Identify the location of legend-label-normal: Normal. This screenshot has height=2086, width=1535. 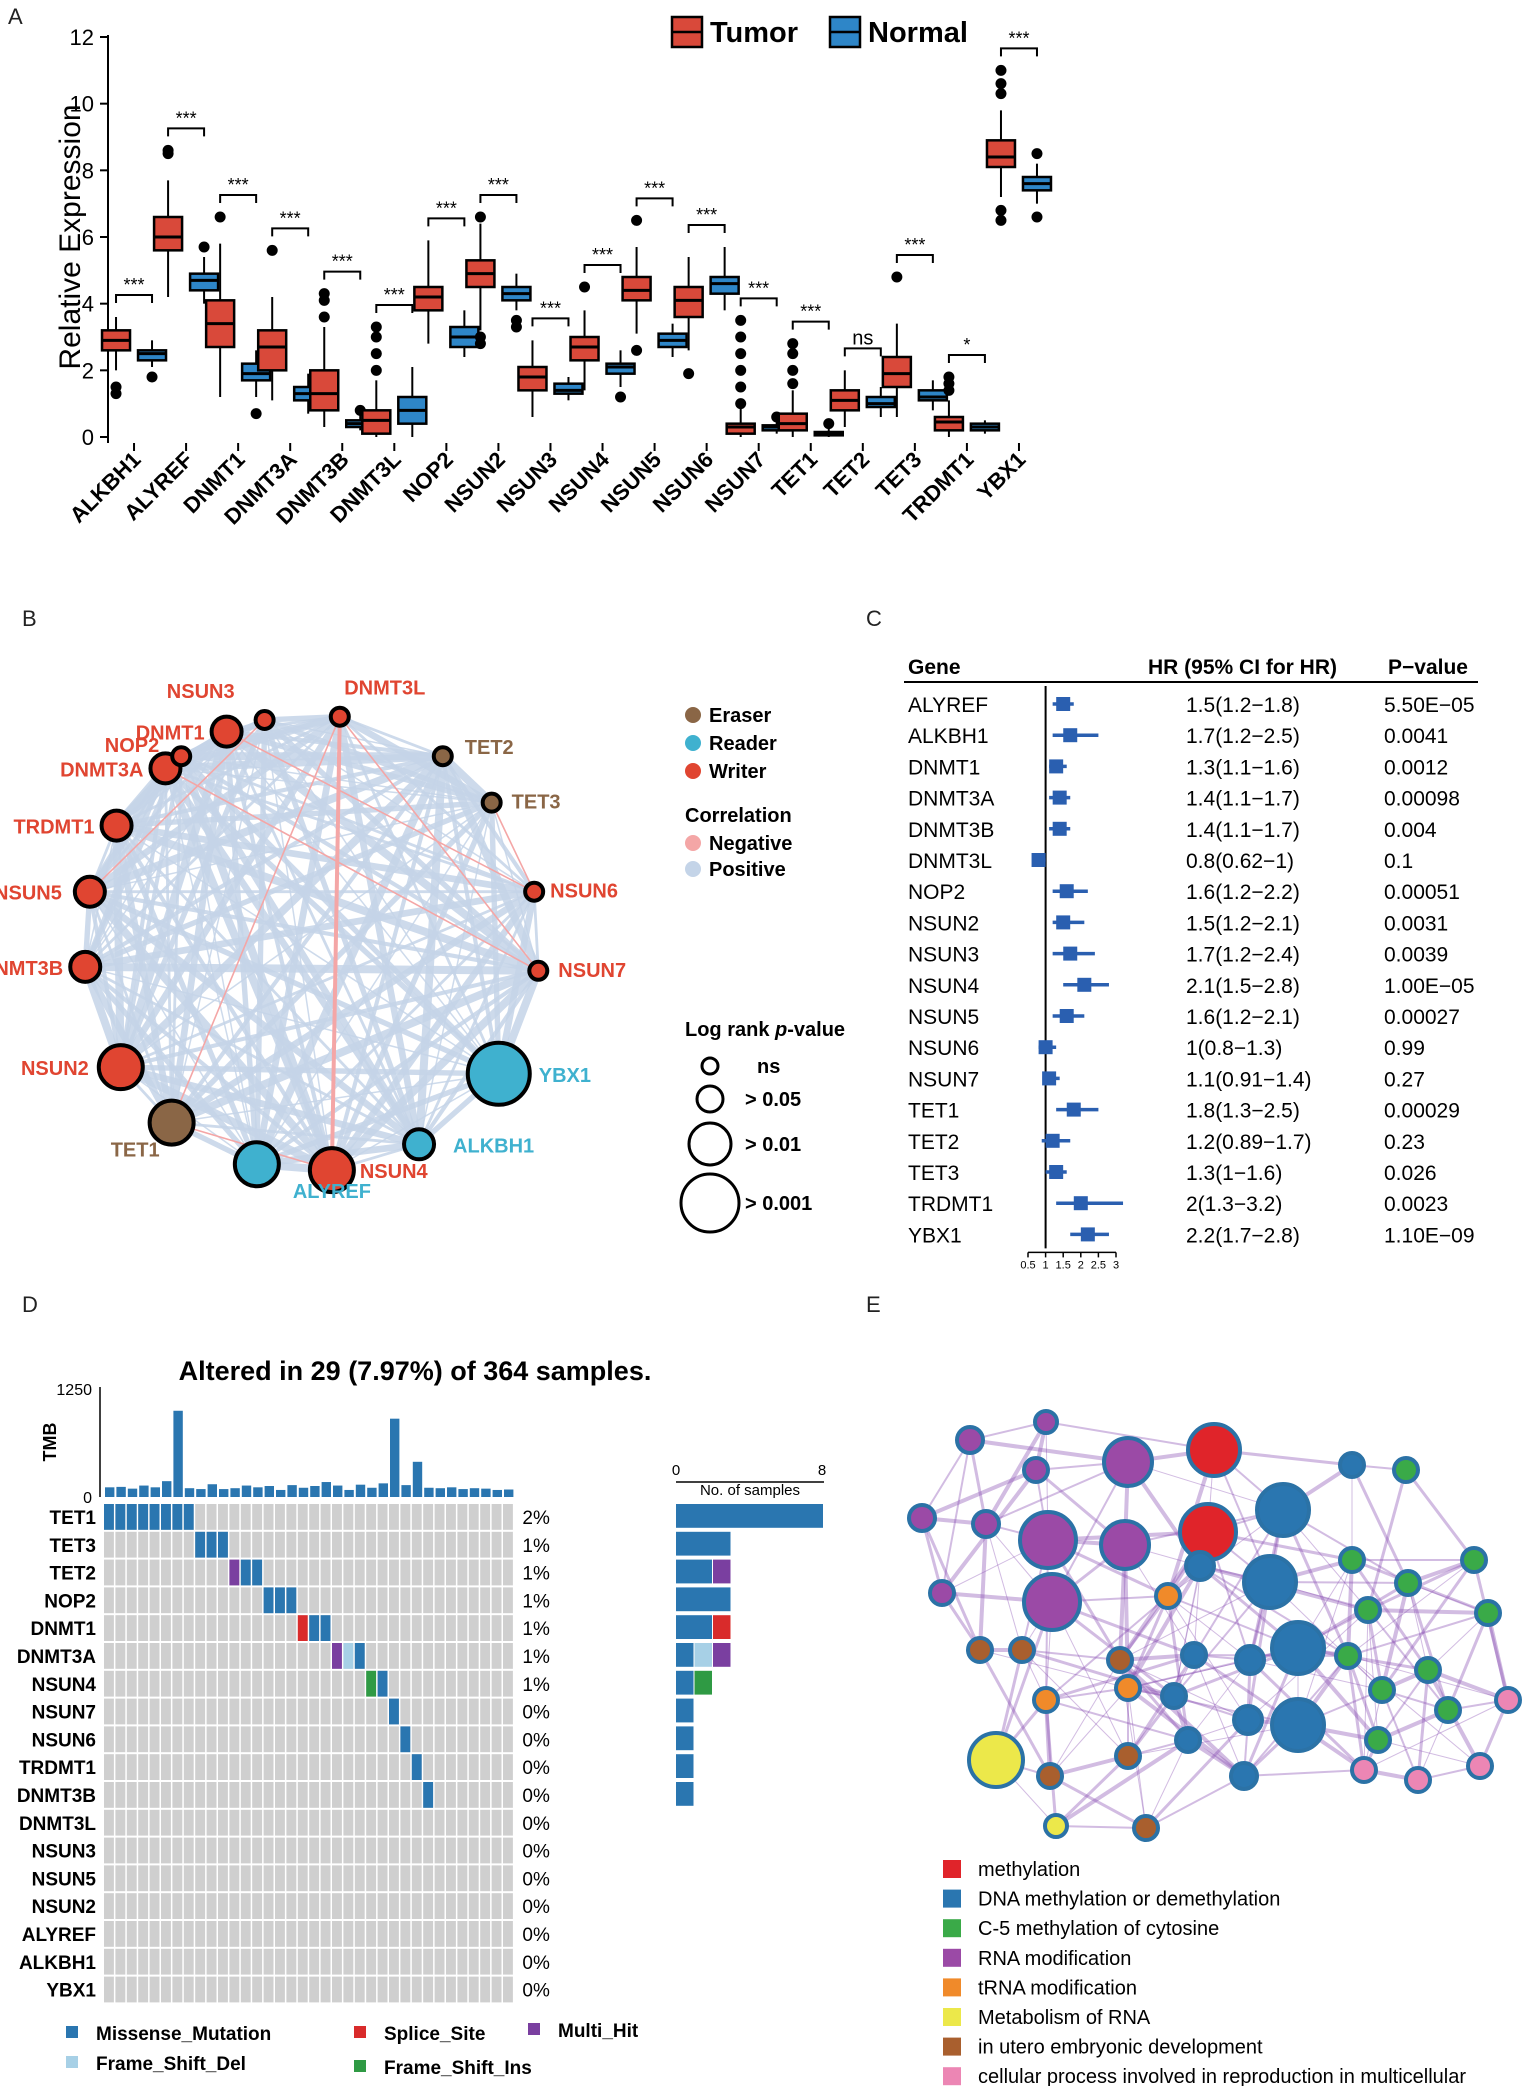
(918, 33).